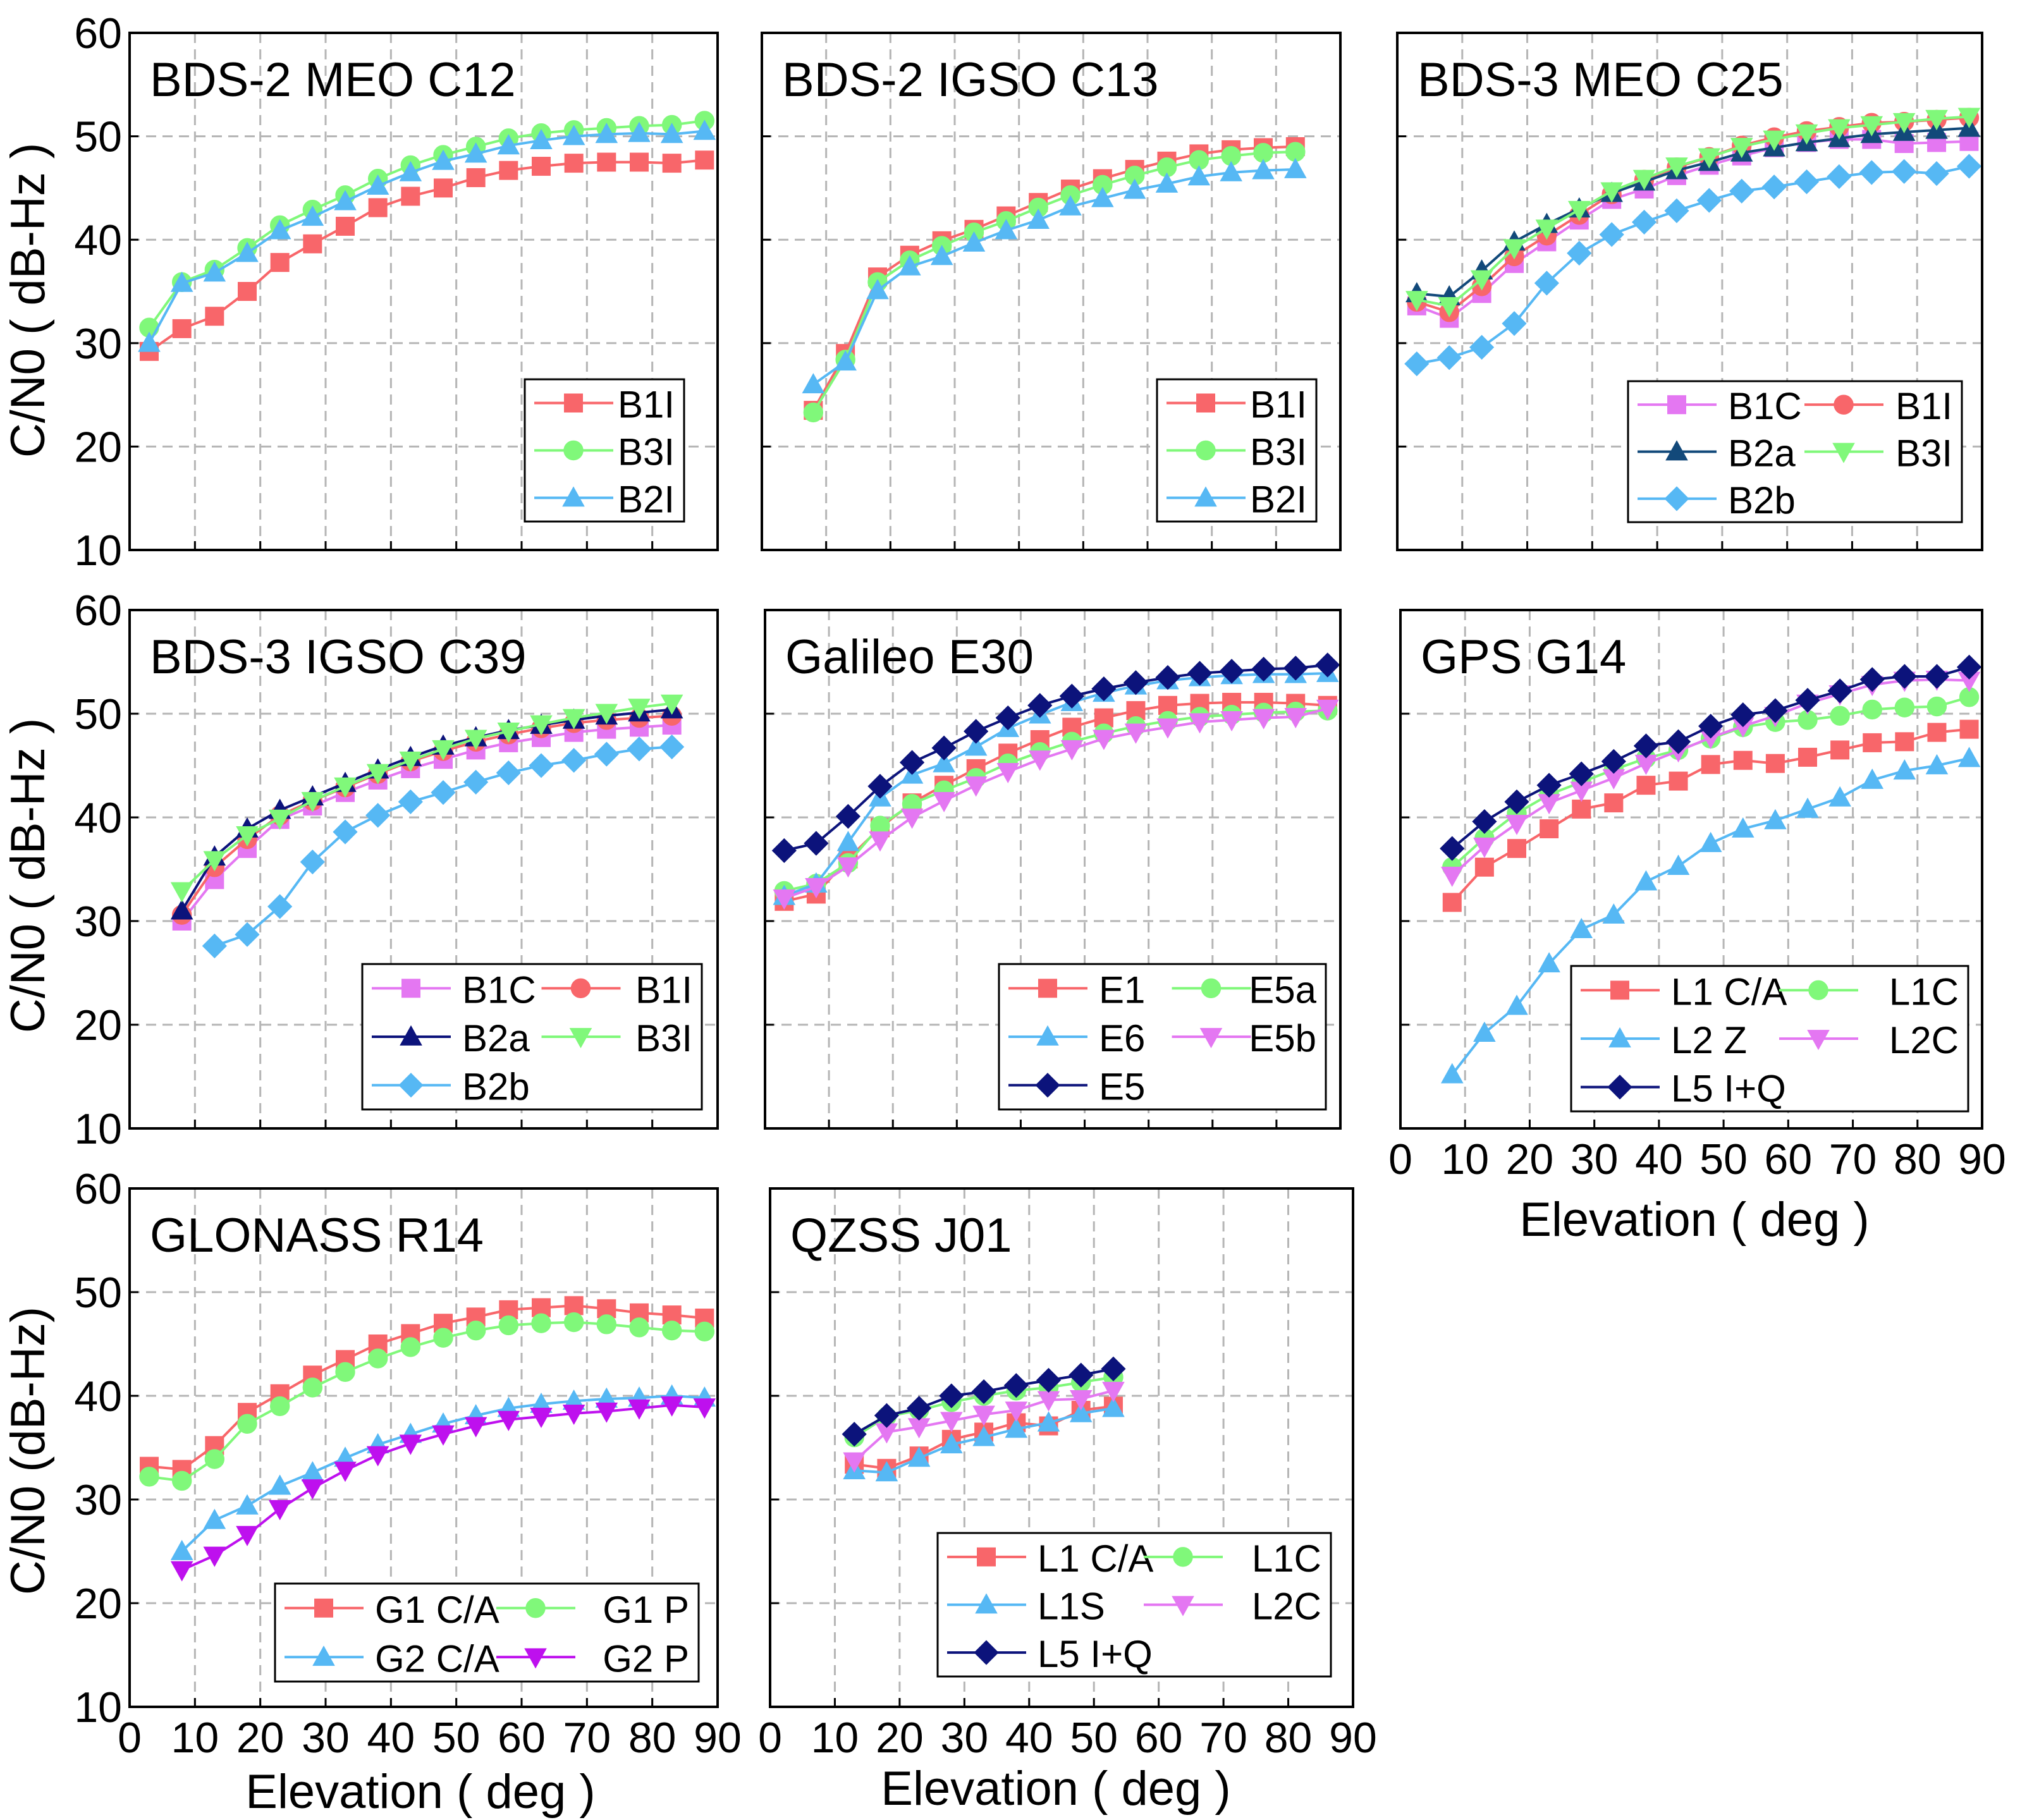 The height and width of the screenshot is (1820, 2027). I want to click on legend-label-e6: E6, so click(1122, 1038).